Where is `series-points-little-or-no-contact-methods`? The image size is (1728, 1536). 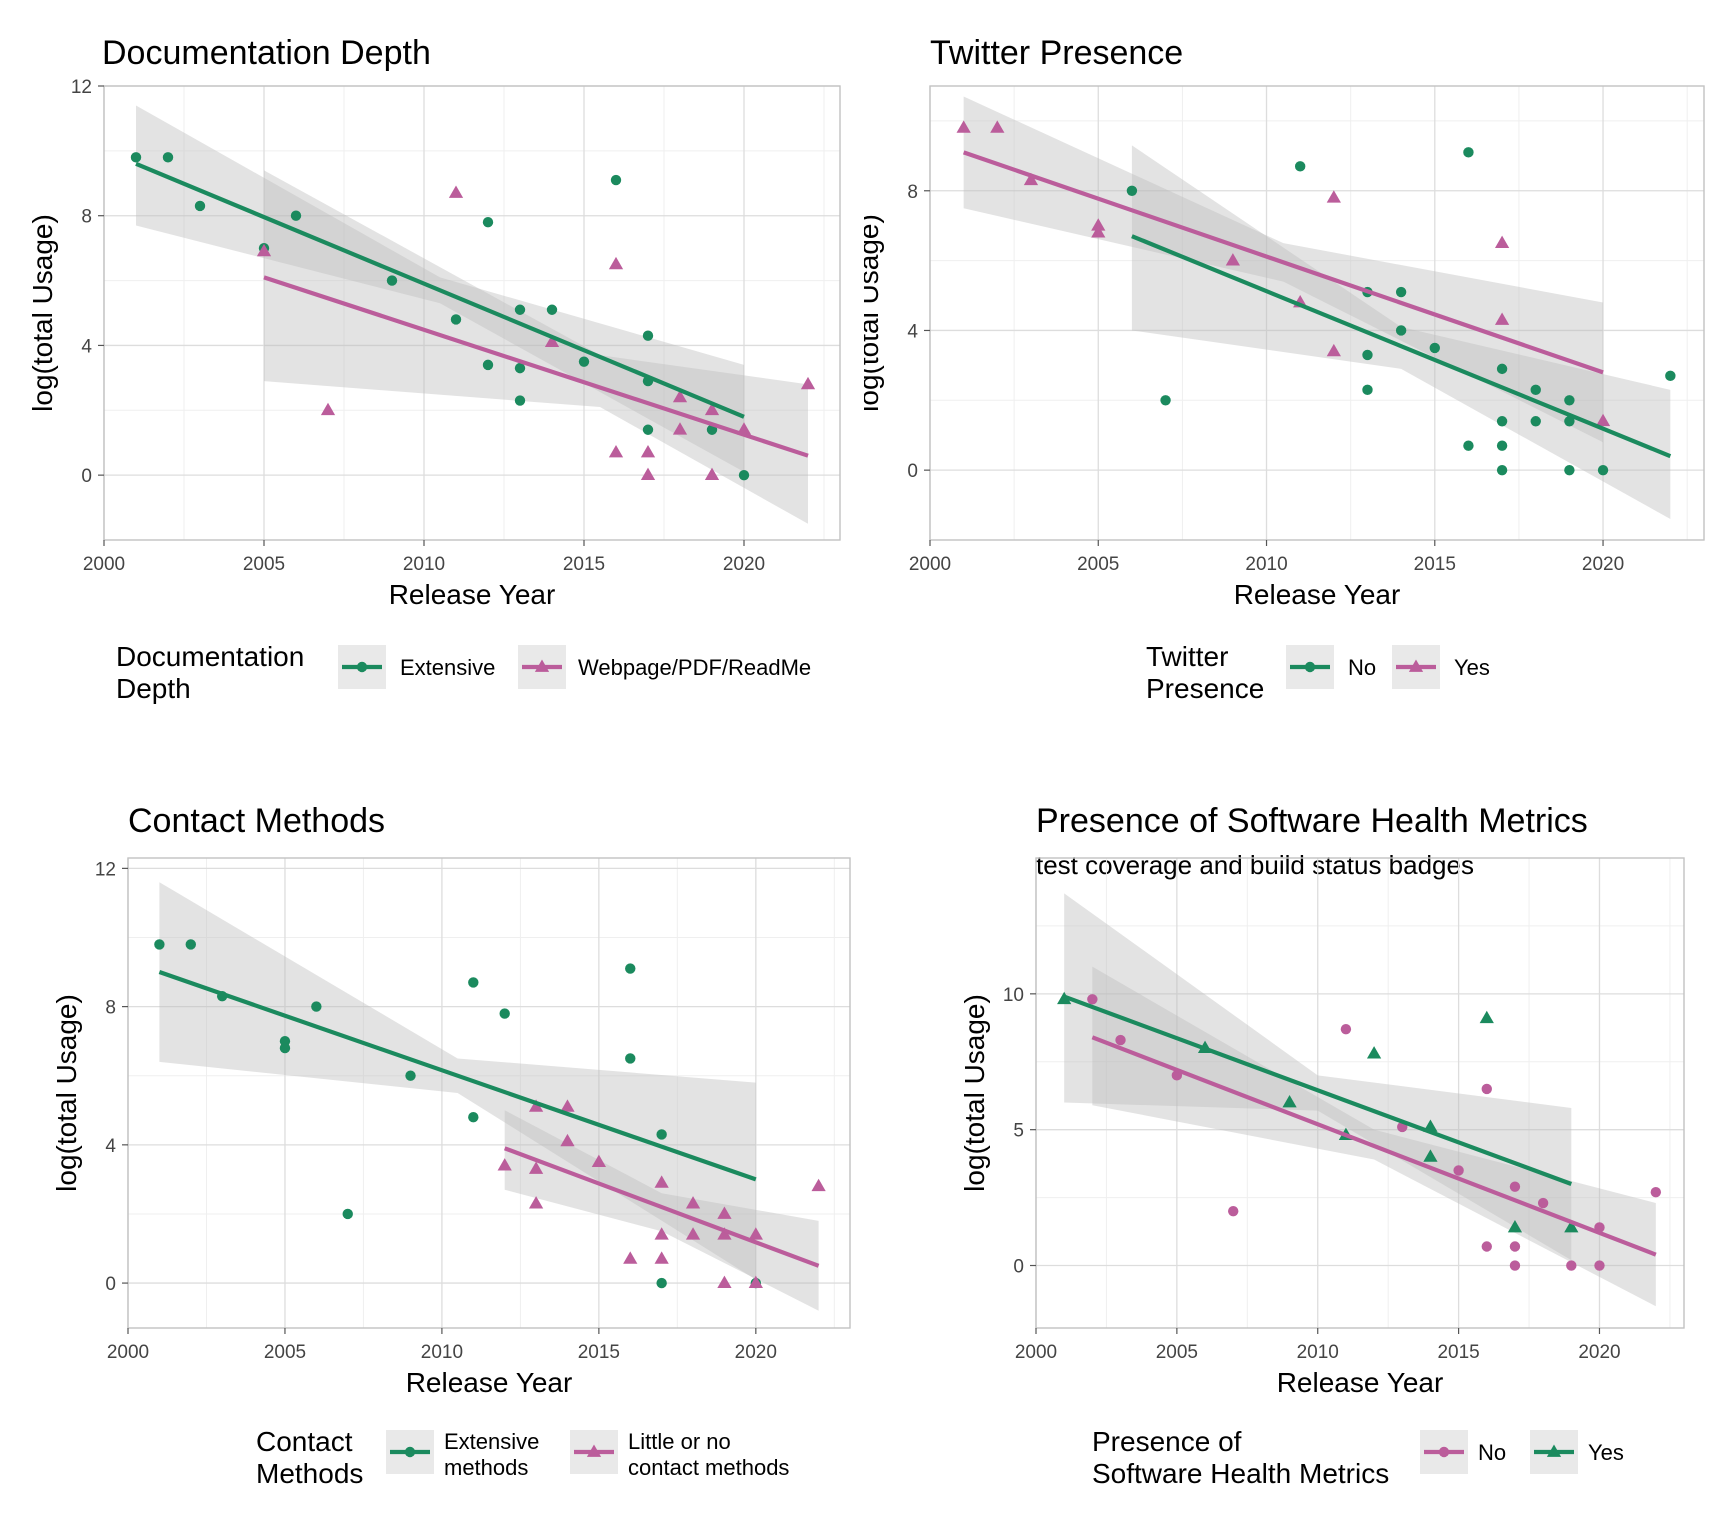
series-points-little-or-no-contact-methods is located at coordinates (661, 1193).